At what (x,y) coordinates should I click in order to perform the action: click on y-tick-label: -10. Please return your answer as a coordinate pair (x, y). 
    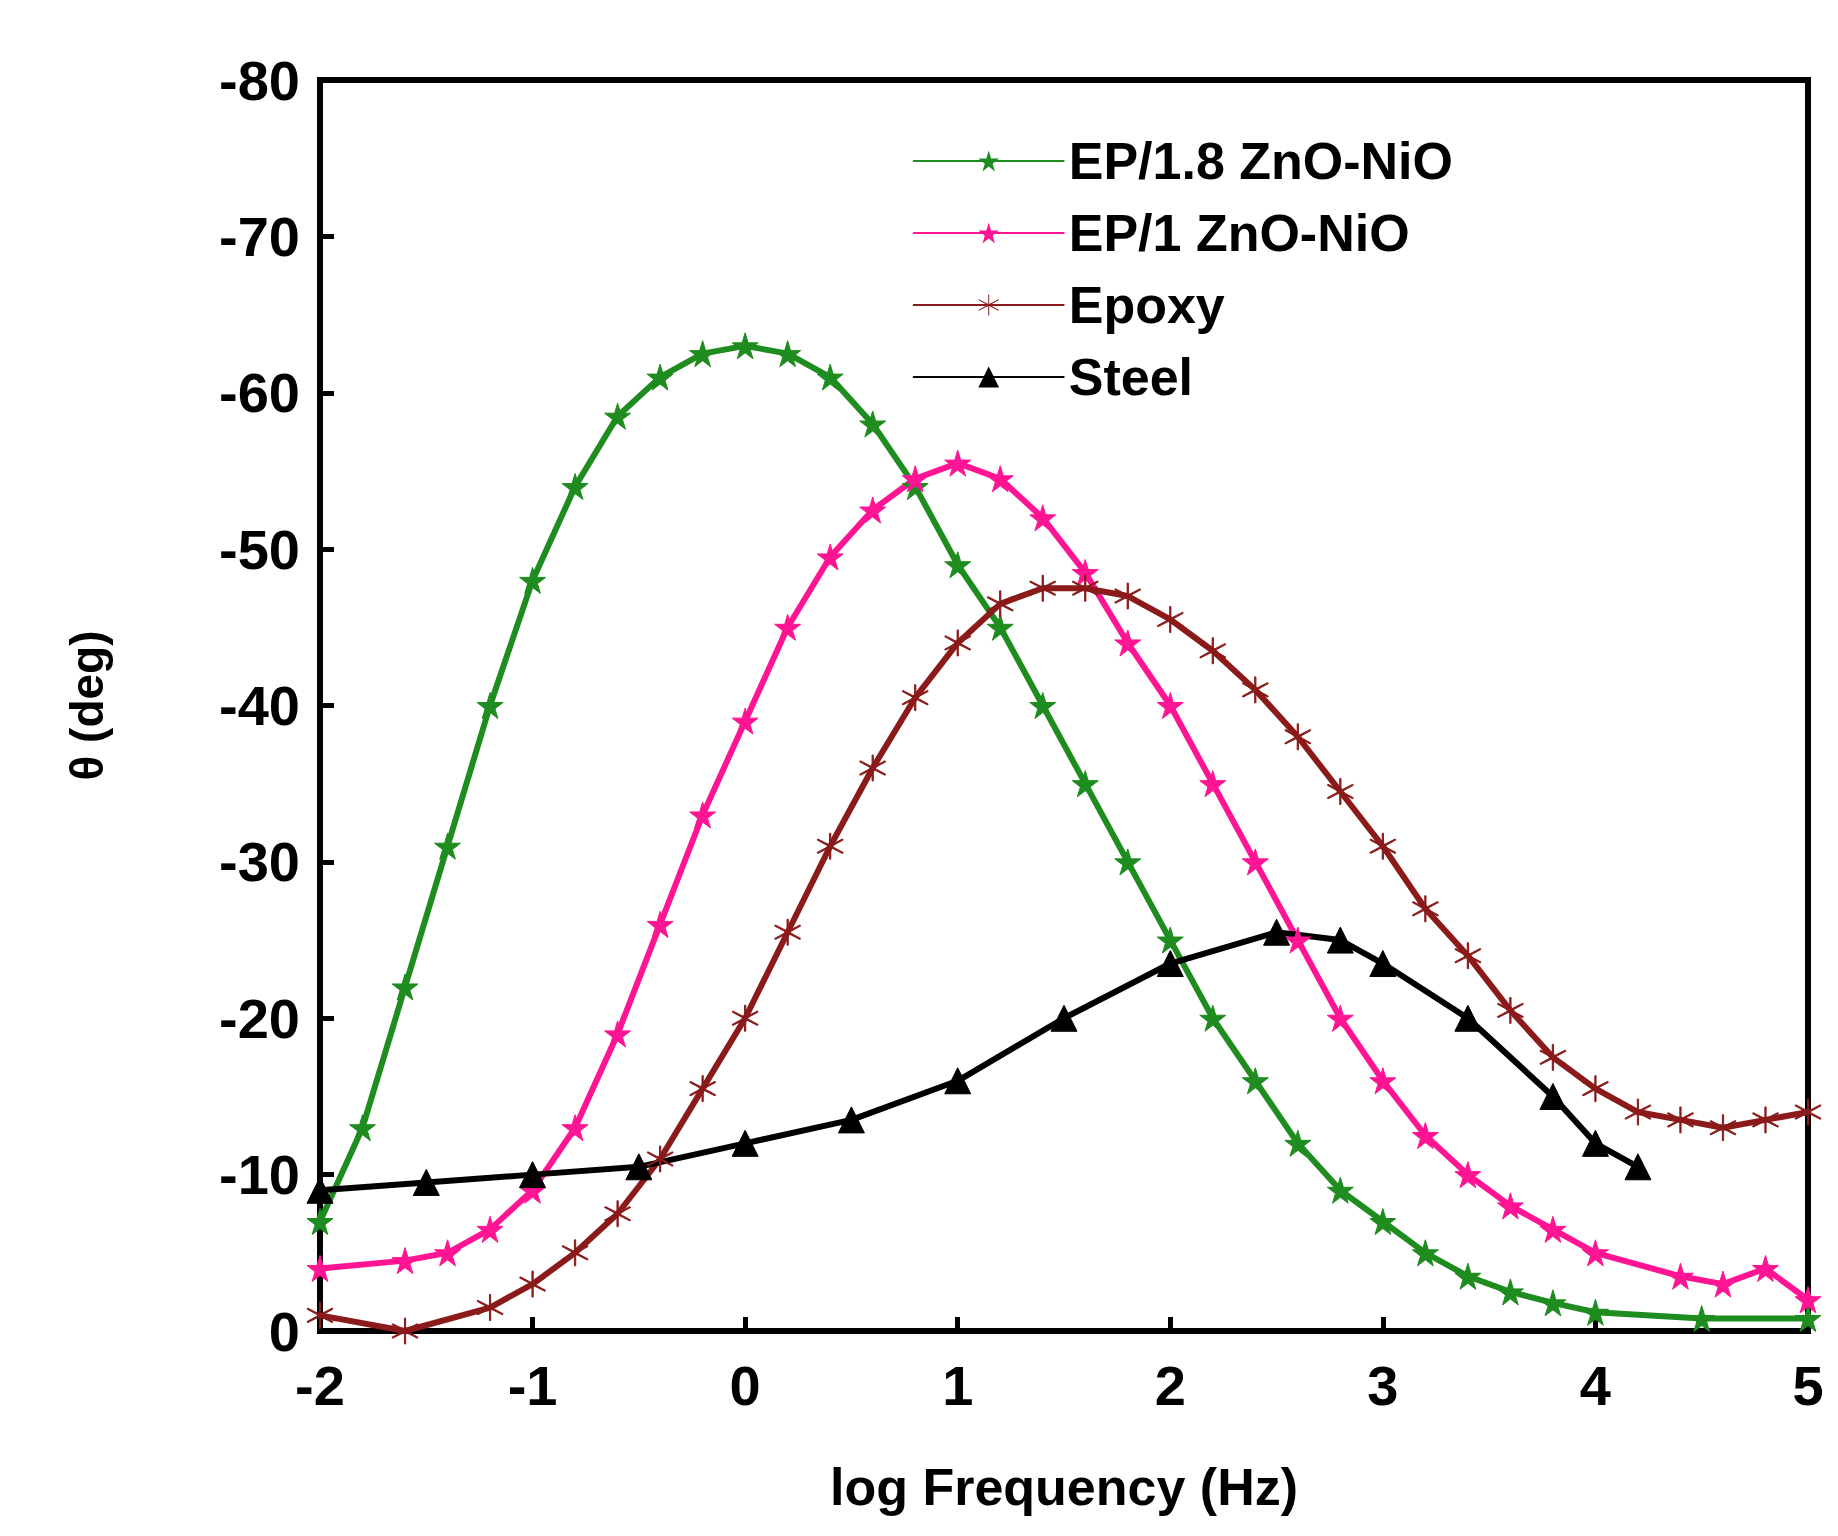
    Looking at the image, I should click on (259, 1175).